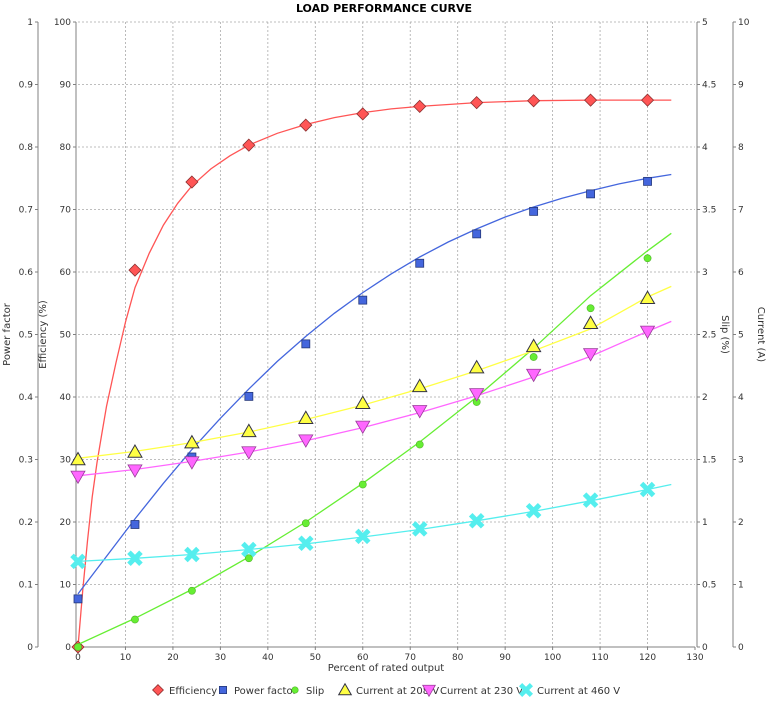  What do you see at coordinates (66, 336) in the screenshot?
I see `y-tick-label-eff: 50` at bounding box center [66, 336].